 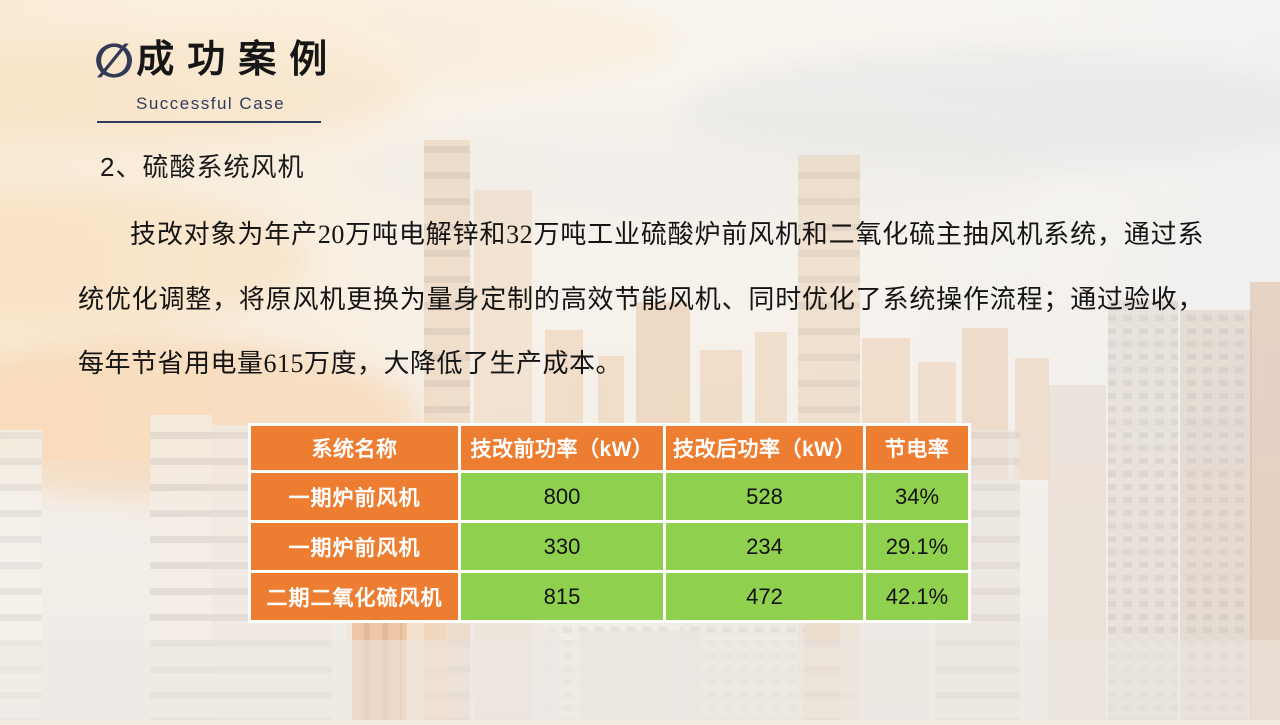 I want to click on table-row: 二期二氧化硫风机 815 472 42.1%, so click(x=609, y=596).